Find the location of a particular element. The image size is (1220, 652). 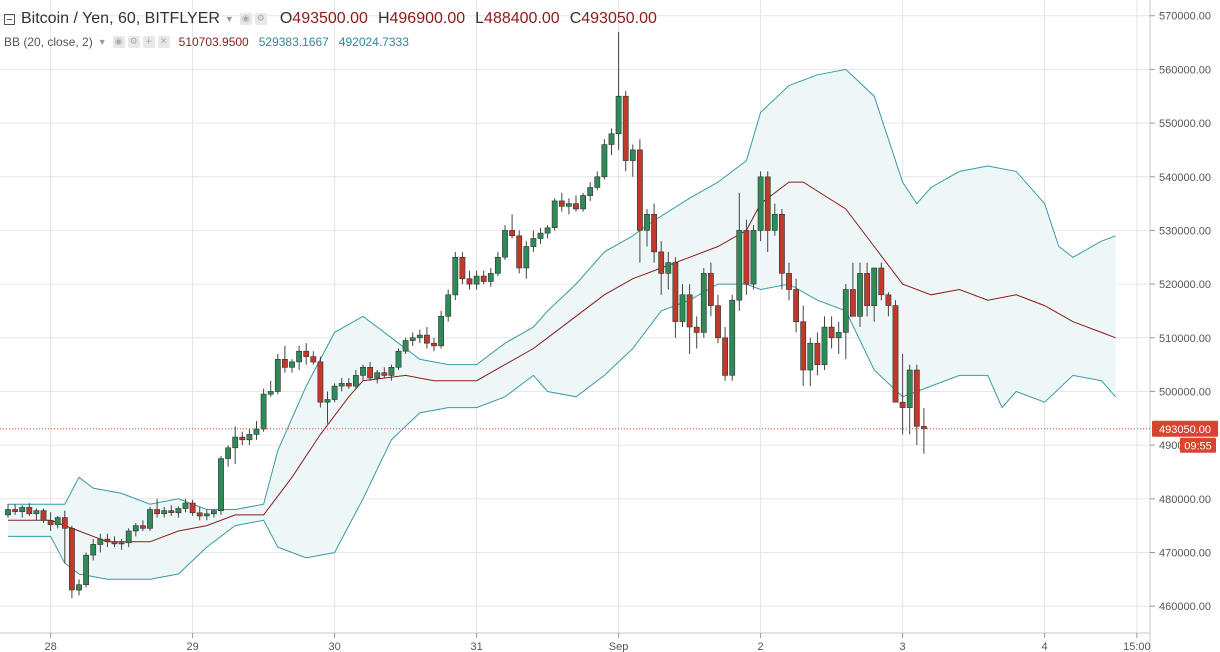

visibility-icon: ◉ is located at coordinates (245, 19).